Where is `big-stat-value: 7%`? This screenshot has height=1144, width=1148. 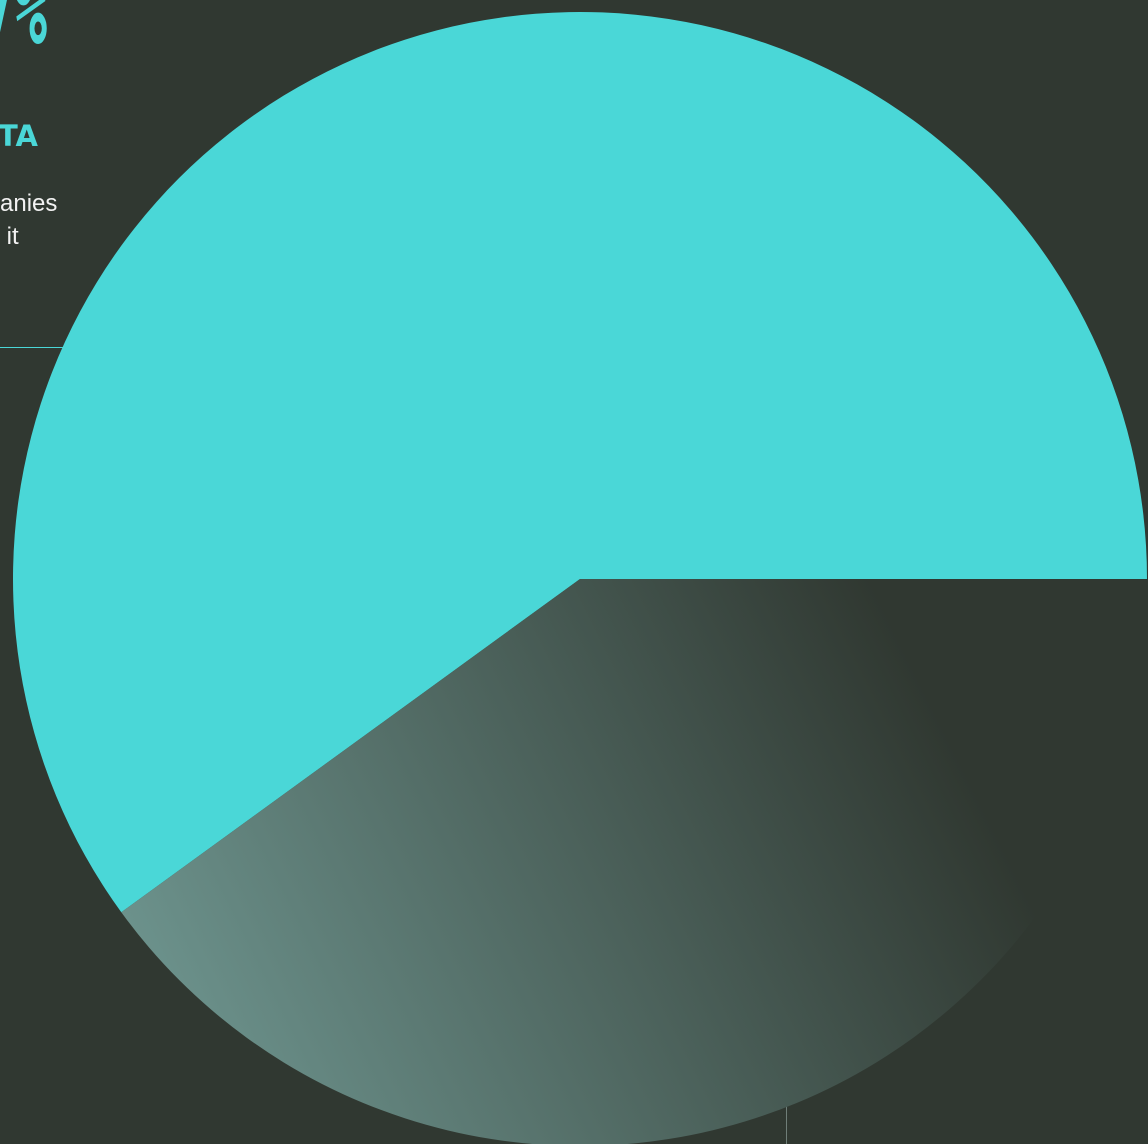 big-stat-value: 7% is located at coordinates (23, 34).